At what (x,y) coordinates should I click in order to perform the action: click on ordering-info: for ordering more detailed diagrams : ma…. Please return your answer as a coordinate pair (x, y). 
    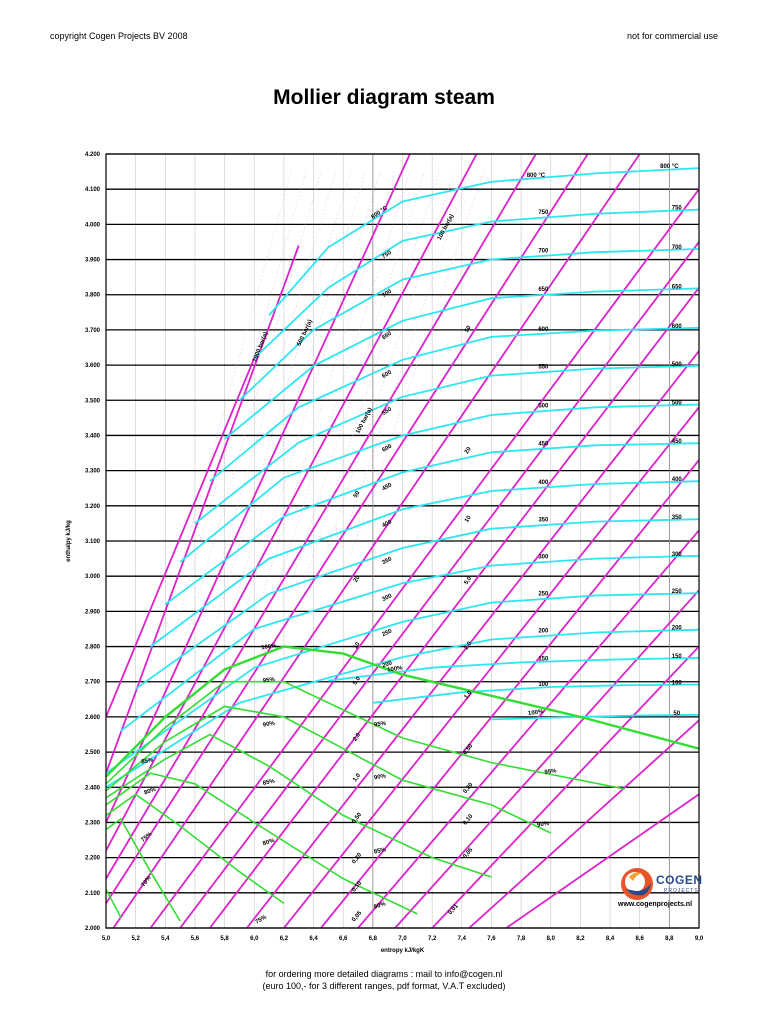
    Looking at the image, I should click on (384, 980).